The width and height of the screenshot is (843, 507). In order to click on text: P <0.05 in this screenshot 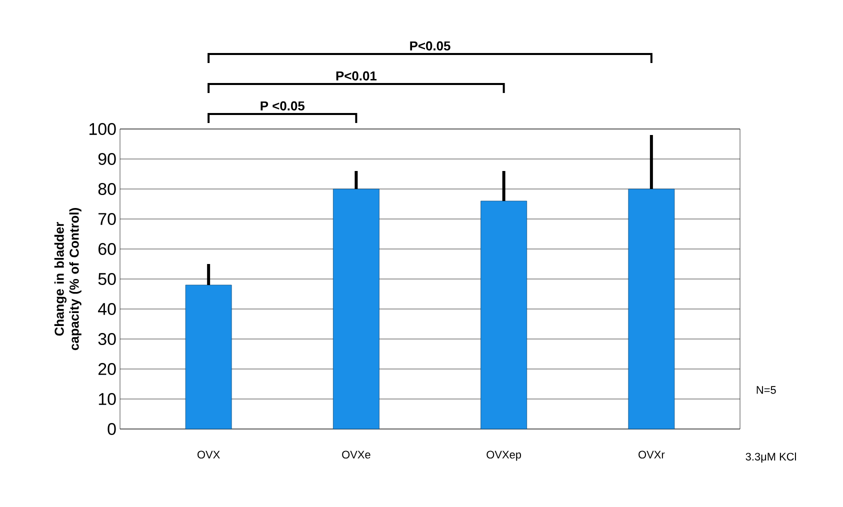, I will do `click(282, 105)`.